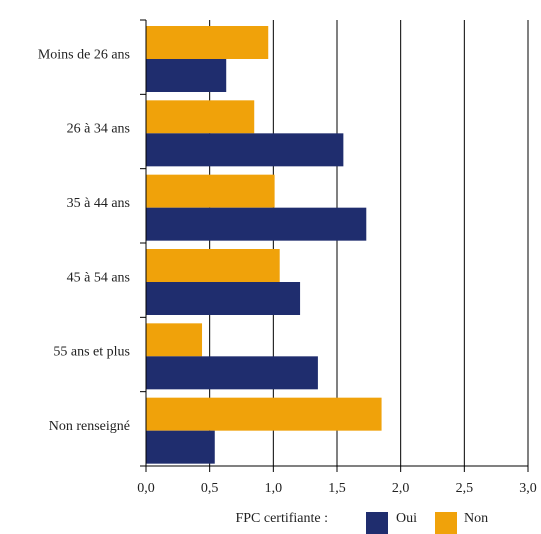 This screenshot has height=534, width=541. Describe the element at coordinates (146, 488) in the screenshot. I see `x-tick-label: 0,0` at that location.